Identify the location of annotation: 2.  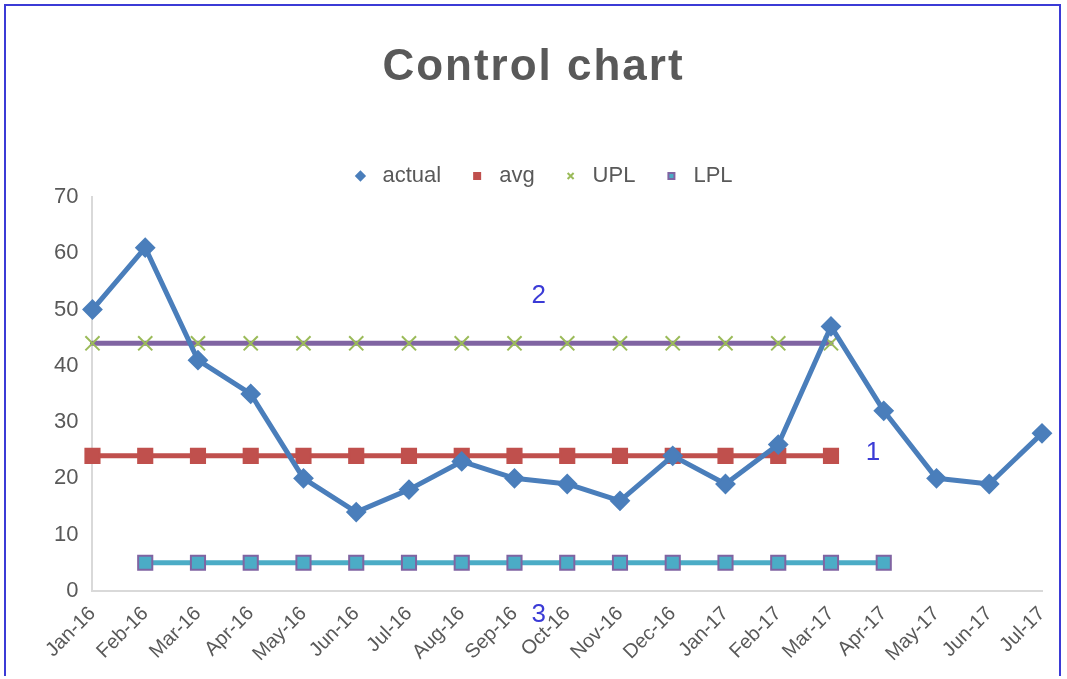
(538, 293).